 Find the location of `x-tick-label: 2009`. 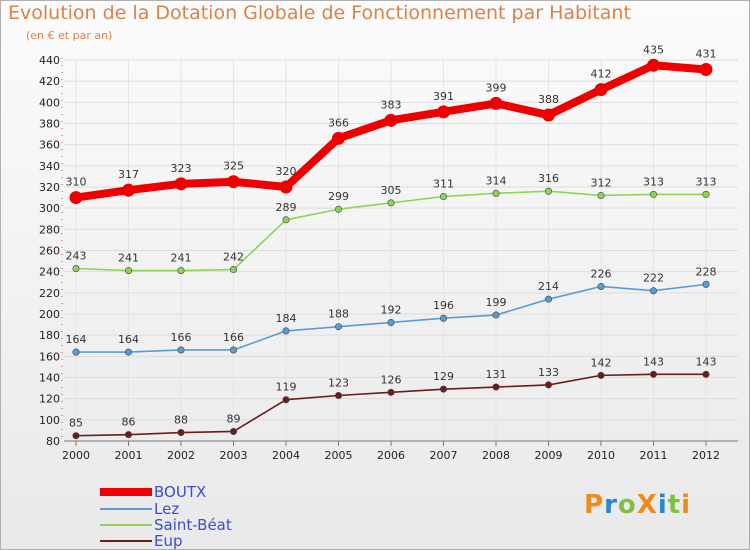

x-tick-label: 2009 is located at coordinates (549, 455).